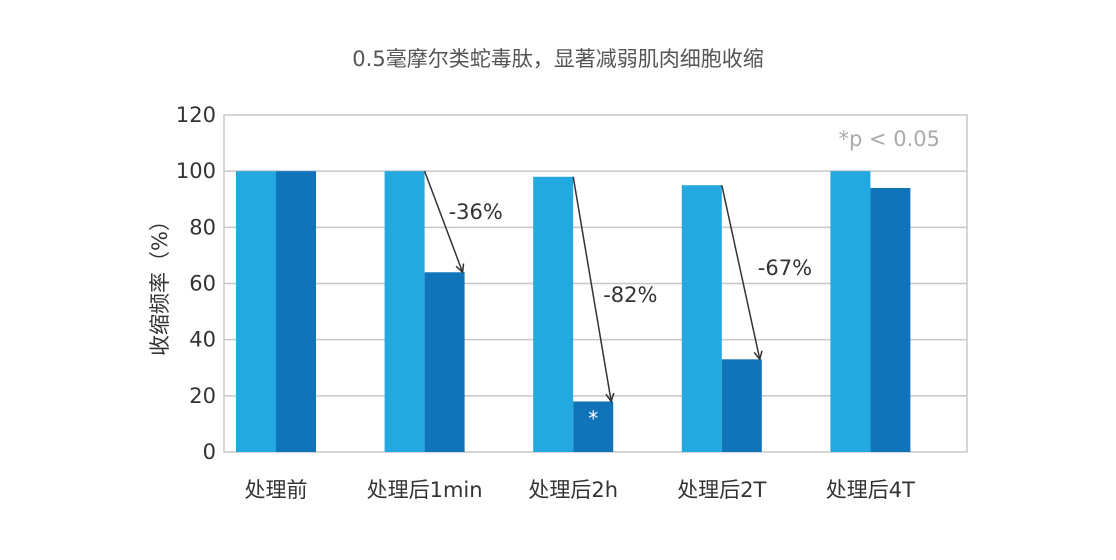 The image size is (1116, 560). I want to click on drop-label-2: -82%, so click(630, 295).